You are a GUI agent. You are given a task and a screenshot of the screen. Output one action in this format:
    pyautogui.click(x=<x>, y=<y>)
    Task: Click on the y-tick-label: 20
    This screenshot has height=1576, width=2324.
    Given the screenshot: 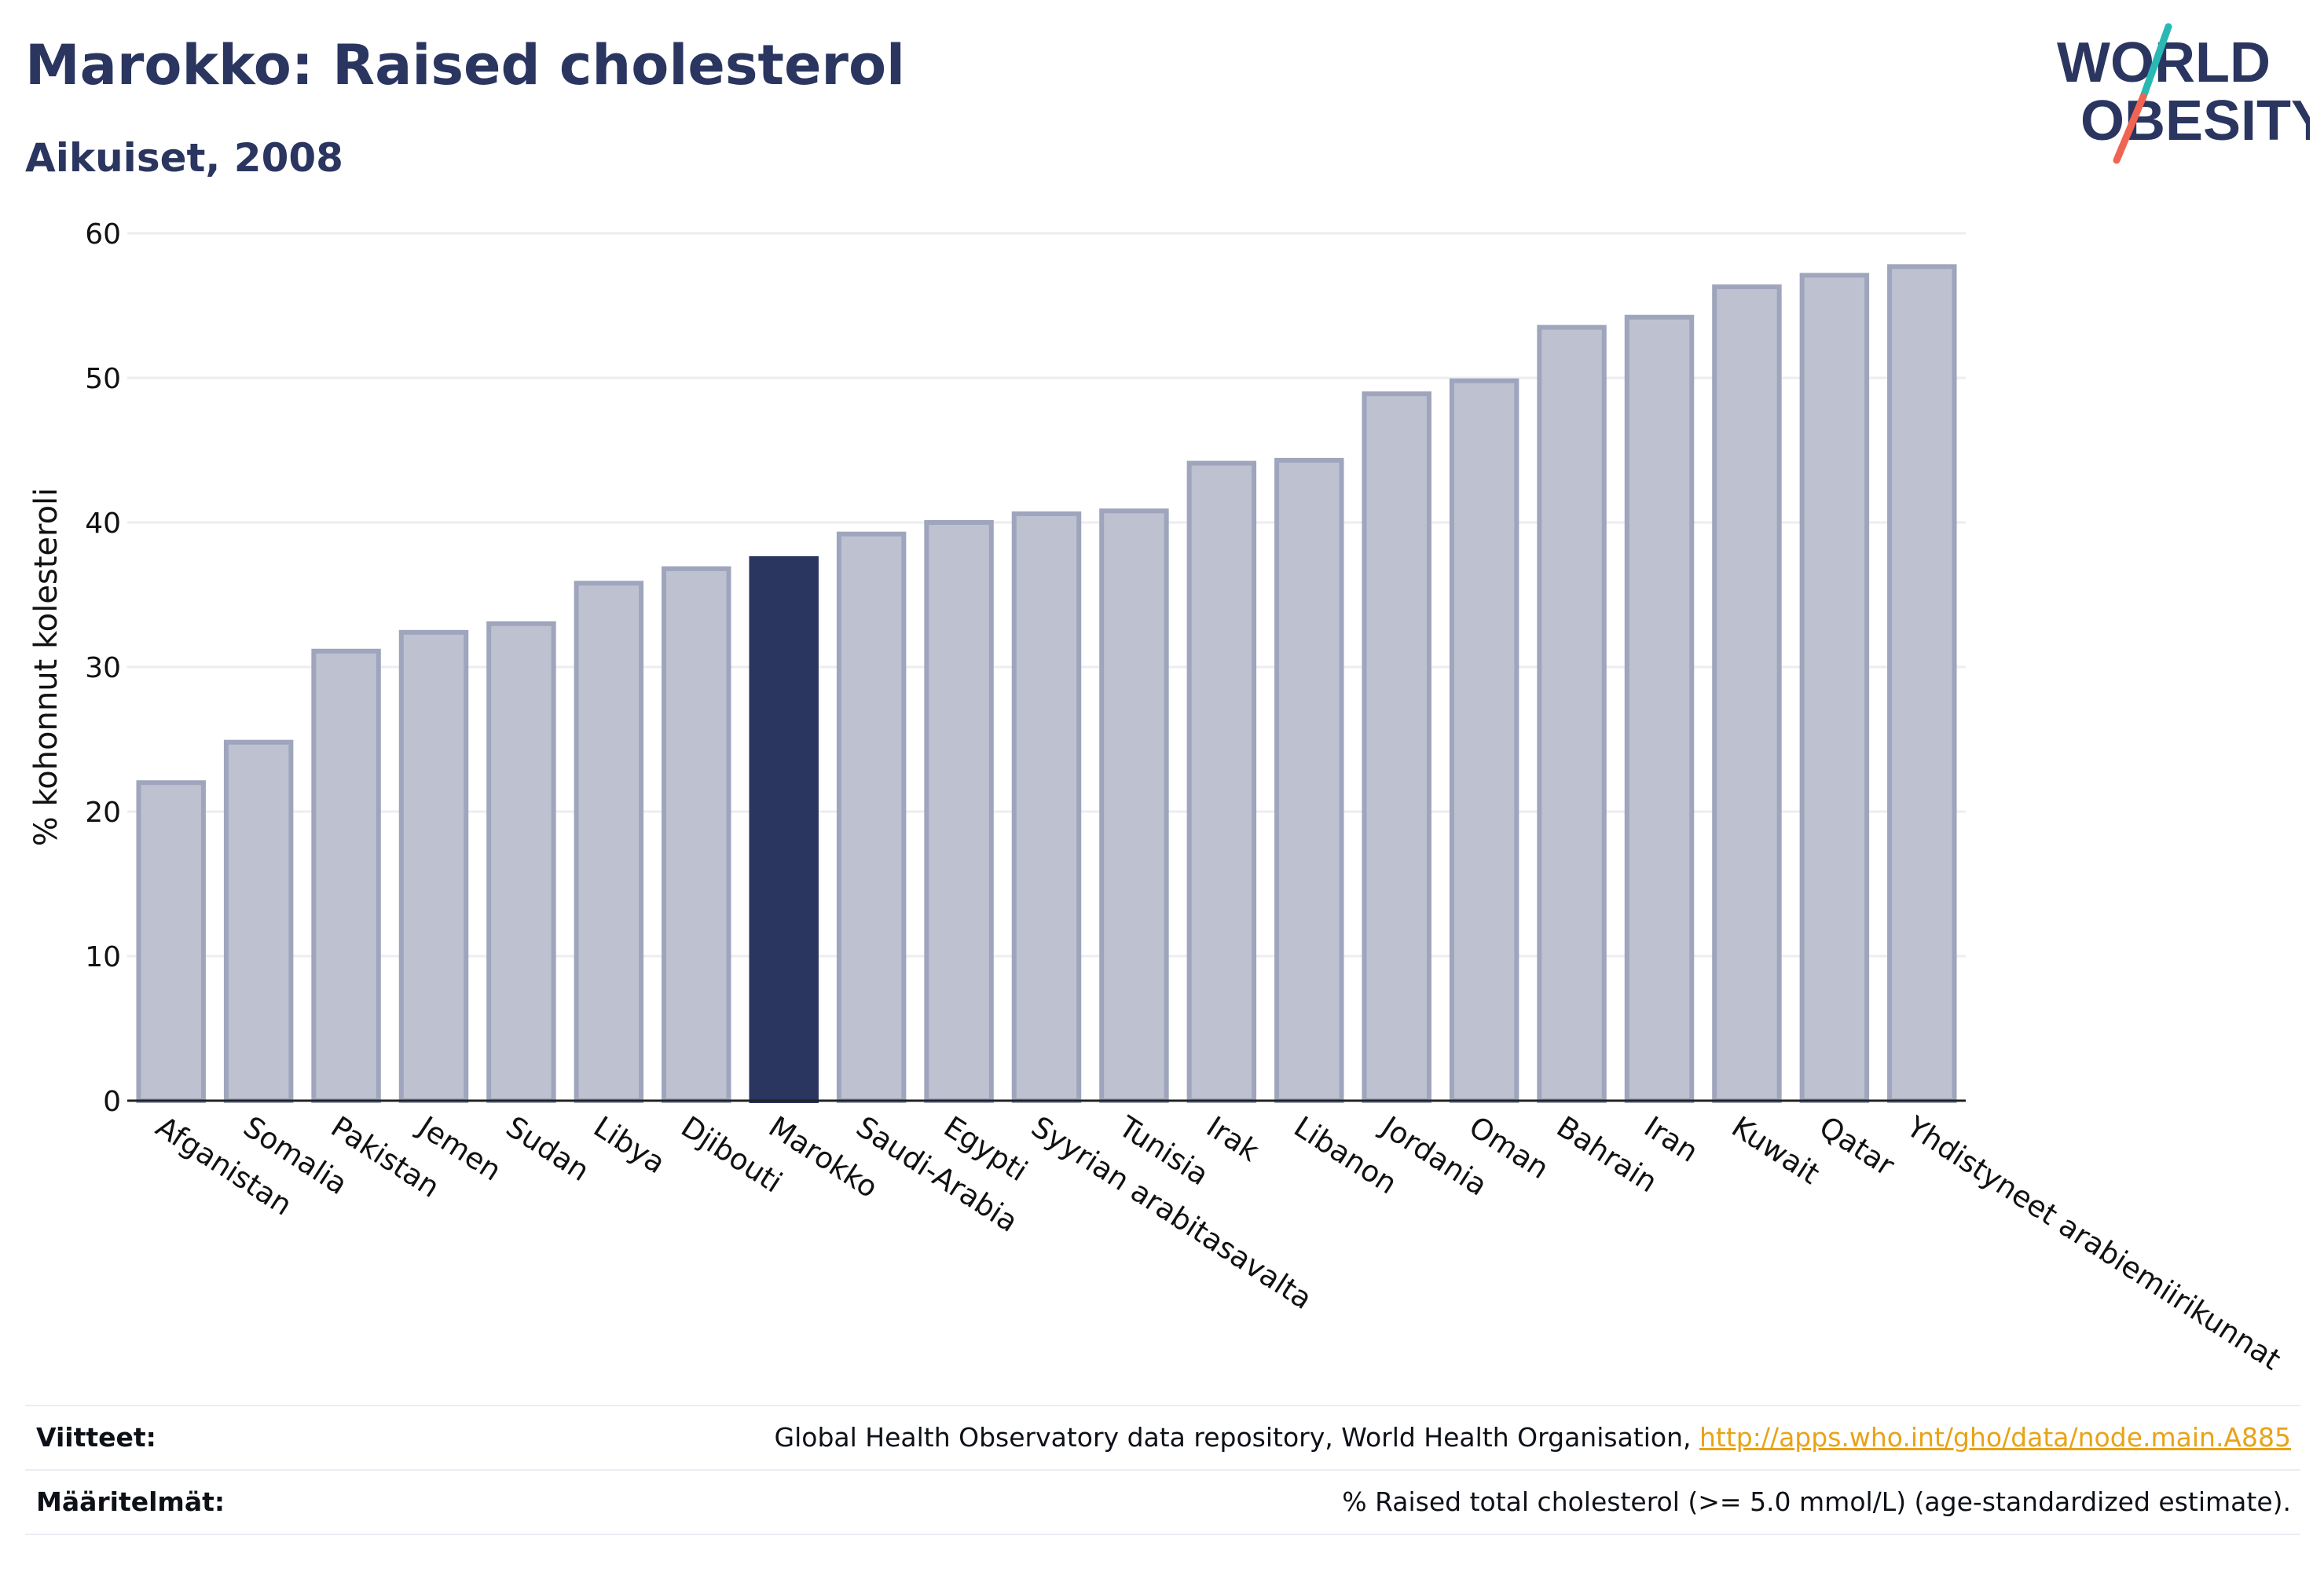 What is the action you would take?
    pyautogui.click(x=103, y=813)
    